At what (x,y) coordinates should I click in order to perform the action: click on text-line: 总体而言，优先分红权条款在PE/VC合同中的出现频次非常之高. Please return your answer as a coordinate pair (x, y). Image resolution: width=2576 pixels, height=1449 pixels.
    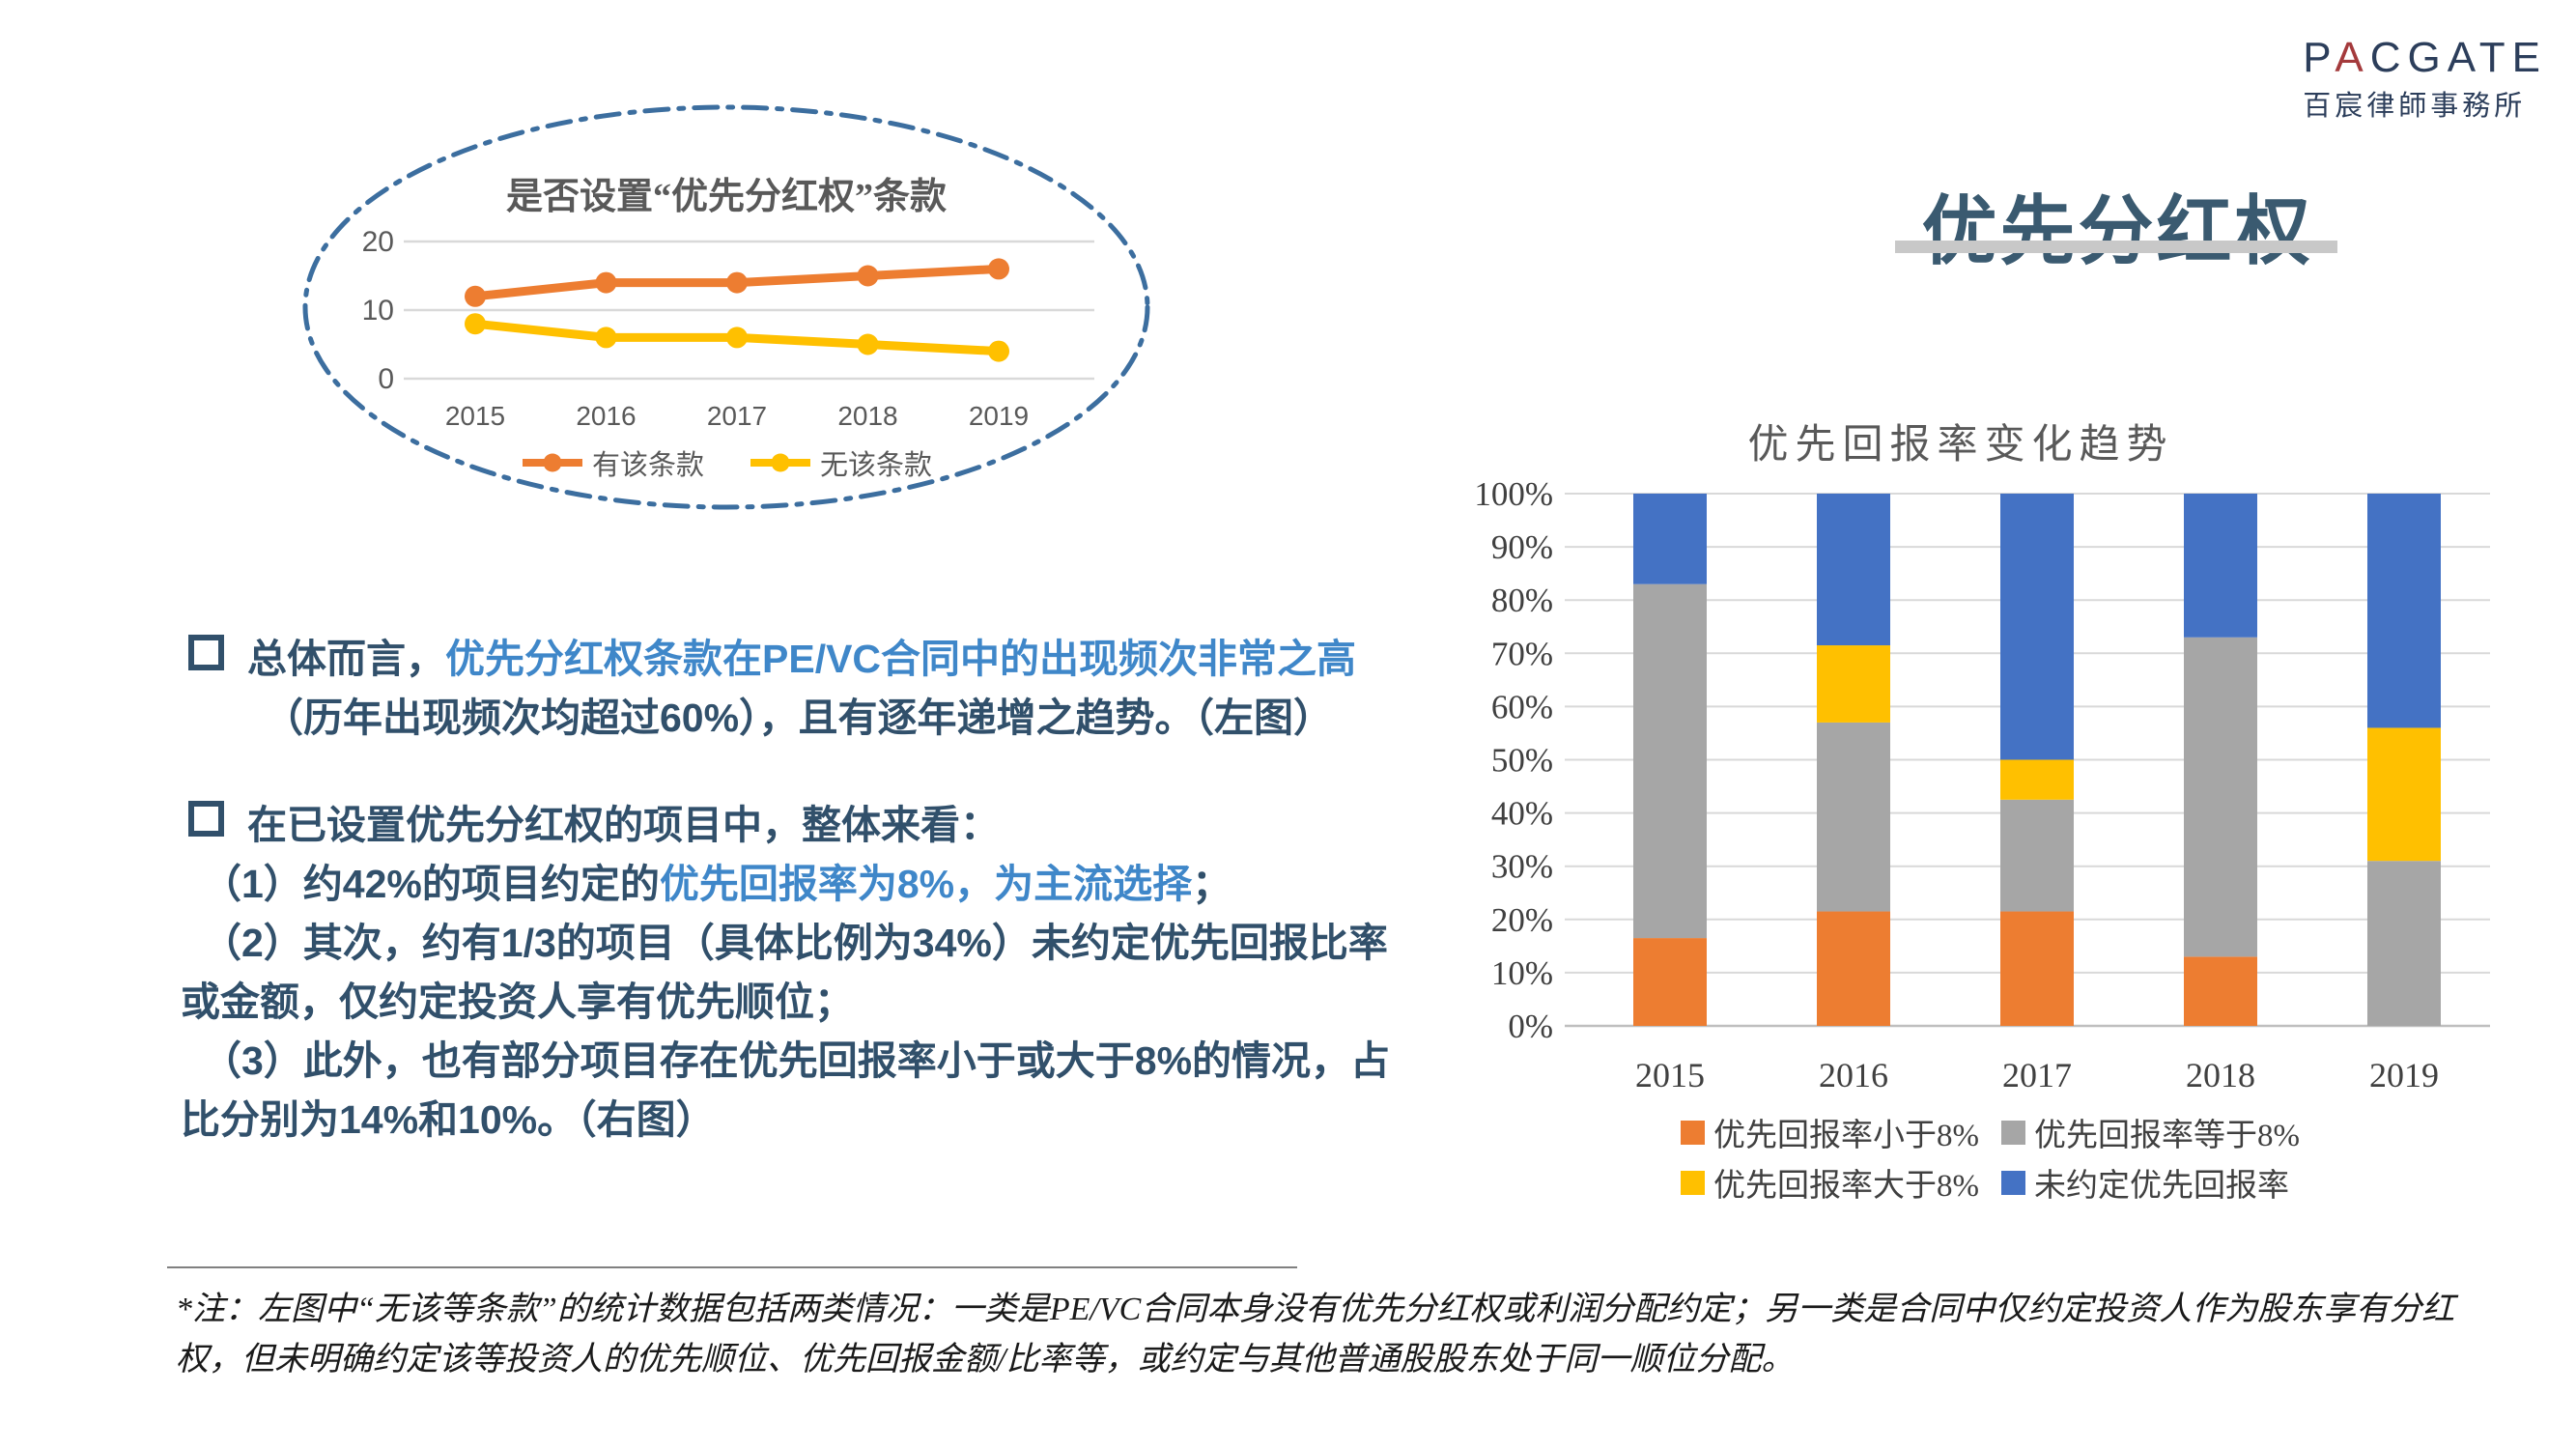
    Looking at the image, I should click on (808, 659).